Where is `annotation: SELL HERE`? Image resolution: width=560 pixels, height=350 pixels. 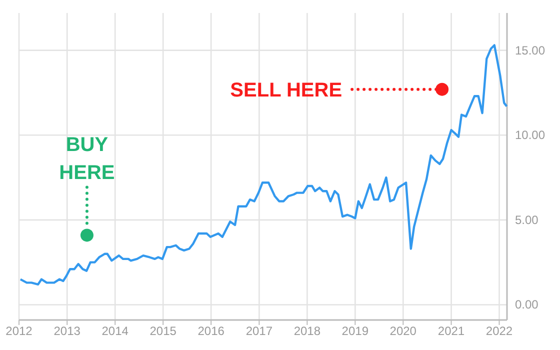
annotation: SELL HERE is located at coordinates (286, 90).